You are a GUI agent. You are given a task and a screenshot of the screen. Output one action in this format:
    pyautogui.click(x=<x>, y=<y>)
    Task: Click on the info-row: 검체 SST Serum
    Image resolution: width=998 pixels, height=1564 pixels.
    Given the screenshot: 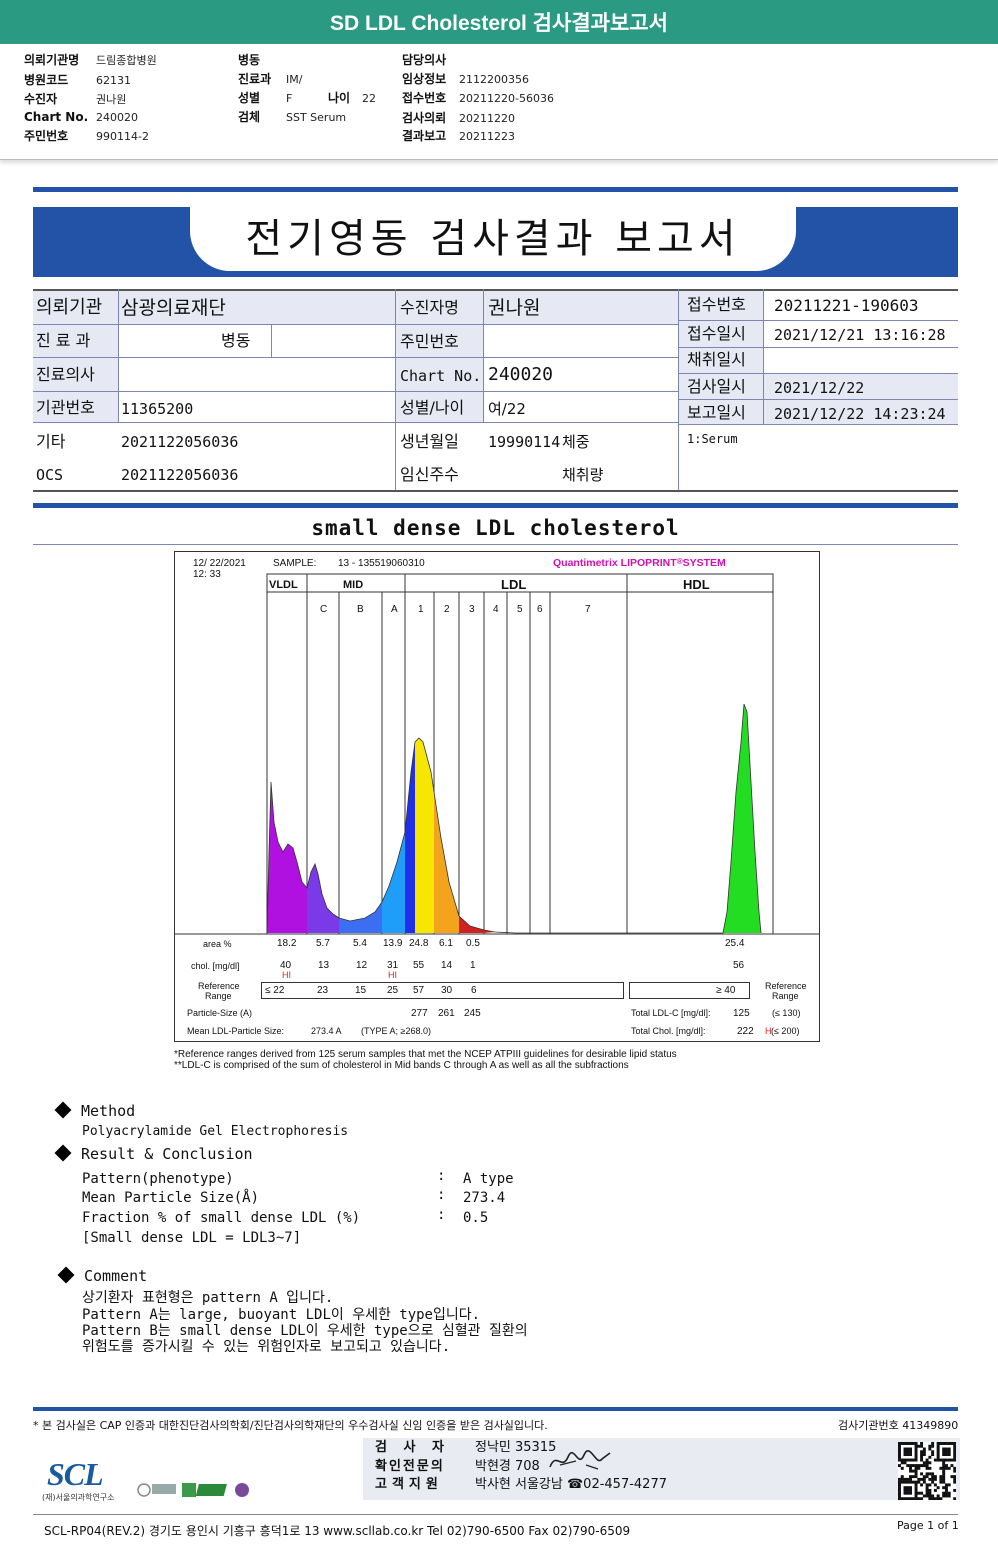 What is the action you would take?
    pyautogui.click(x=292, y=117)
    